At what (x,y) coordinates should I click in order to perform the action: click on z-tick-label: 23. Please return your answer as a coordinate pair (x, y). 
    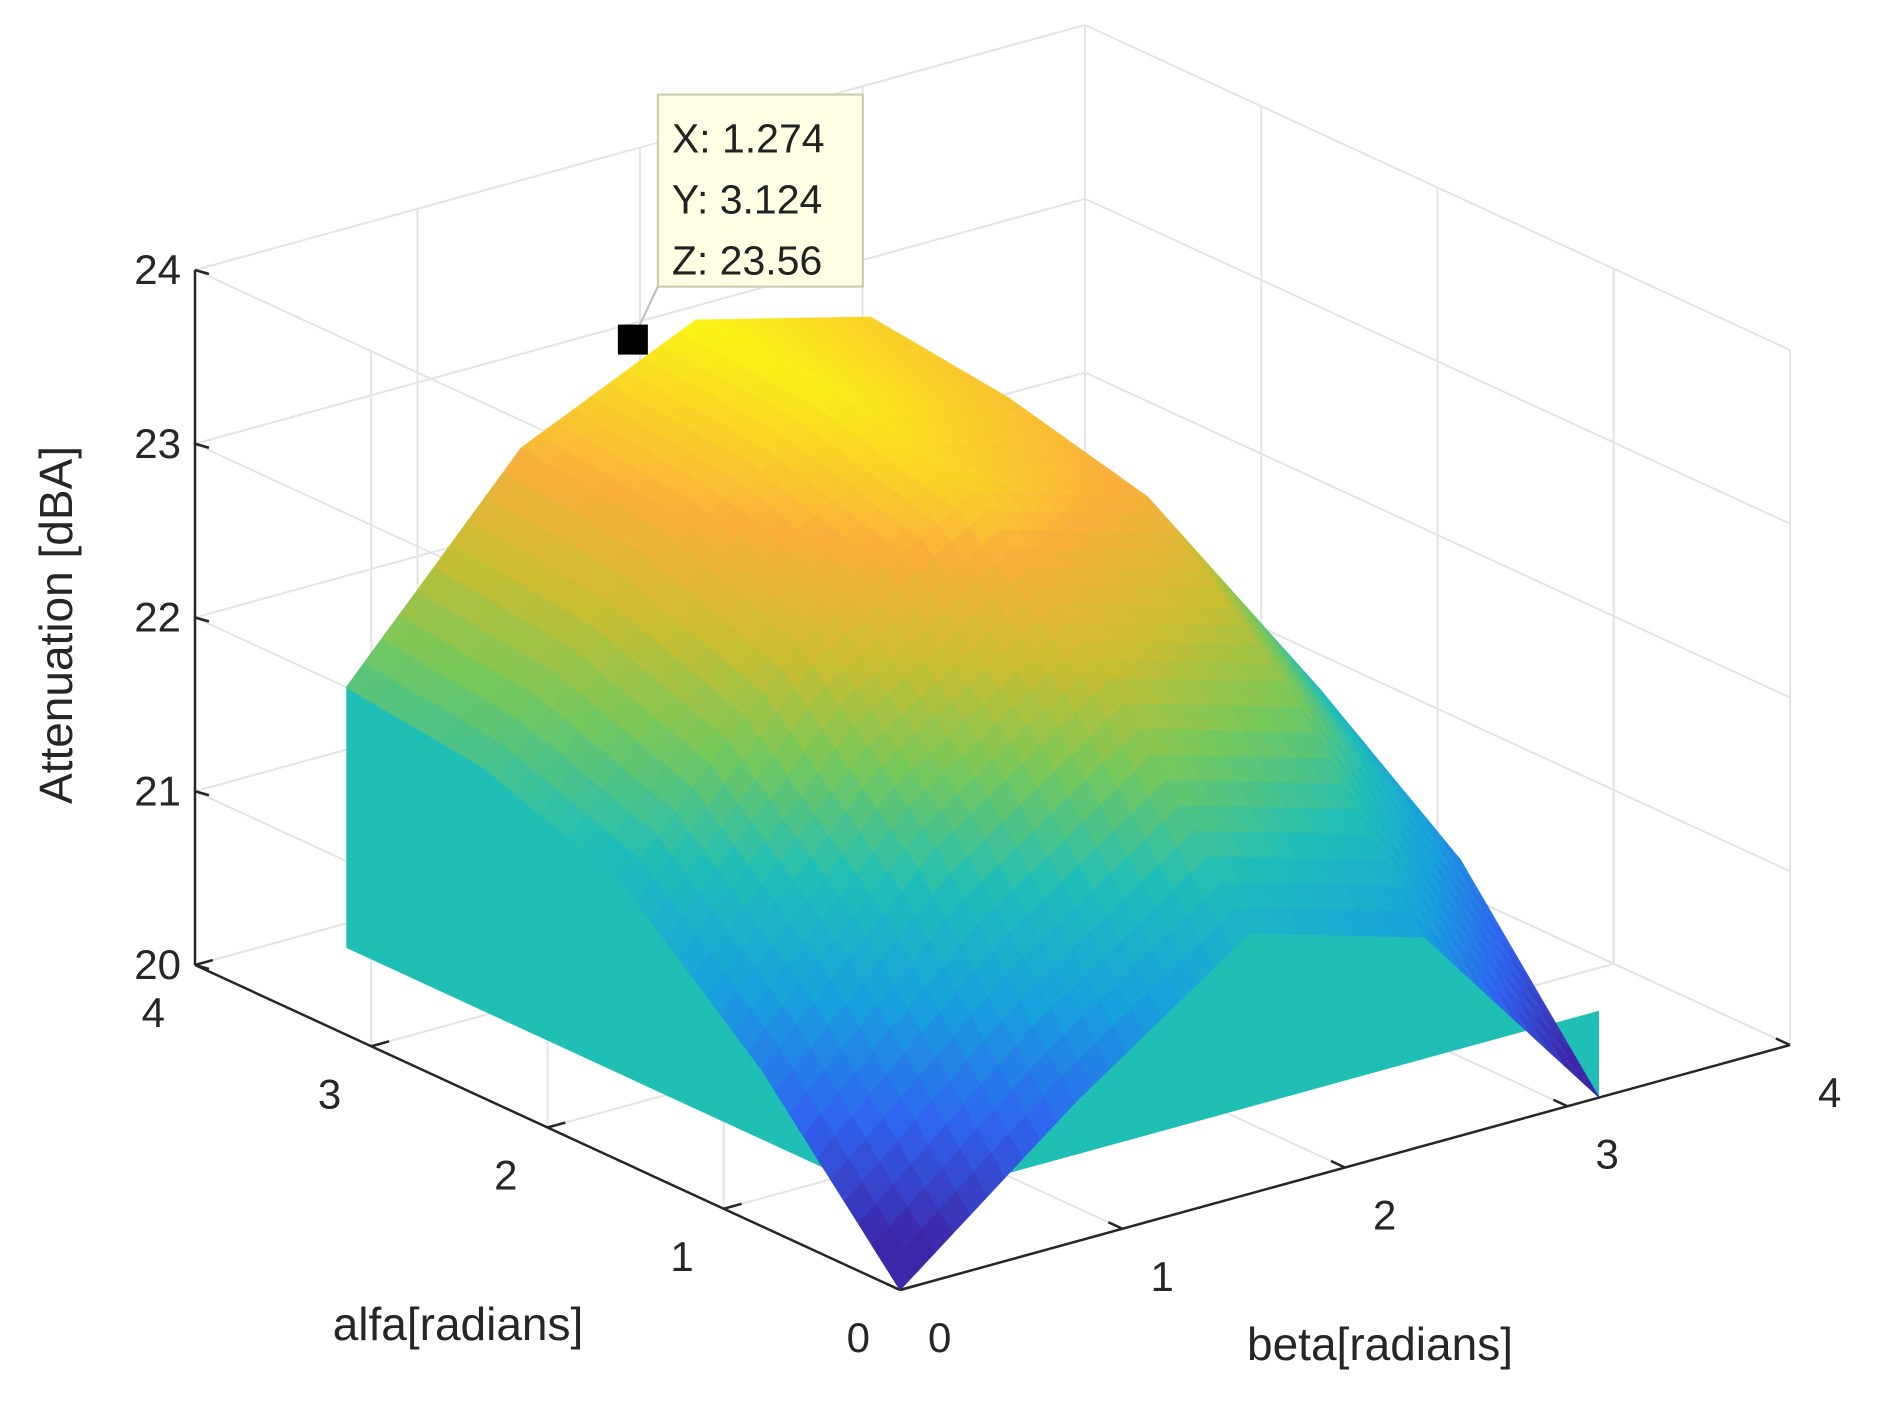
    Looking at the image, I should click on (157, 443).